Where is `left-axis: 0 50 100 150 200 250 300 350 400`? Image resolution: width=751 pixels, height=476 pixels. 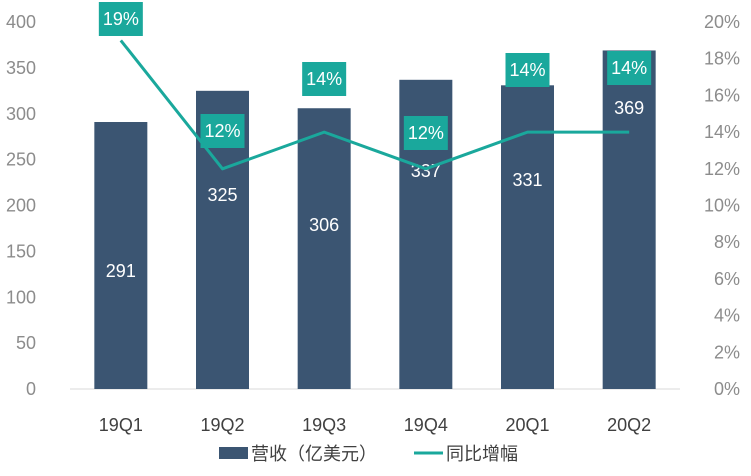
left-axis: 0 50 100 150 200 250 300 350 400 is located at coordinates (21, 205).